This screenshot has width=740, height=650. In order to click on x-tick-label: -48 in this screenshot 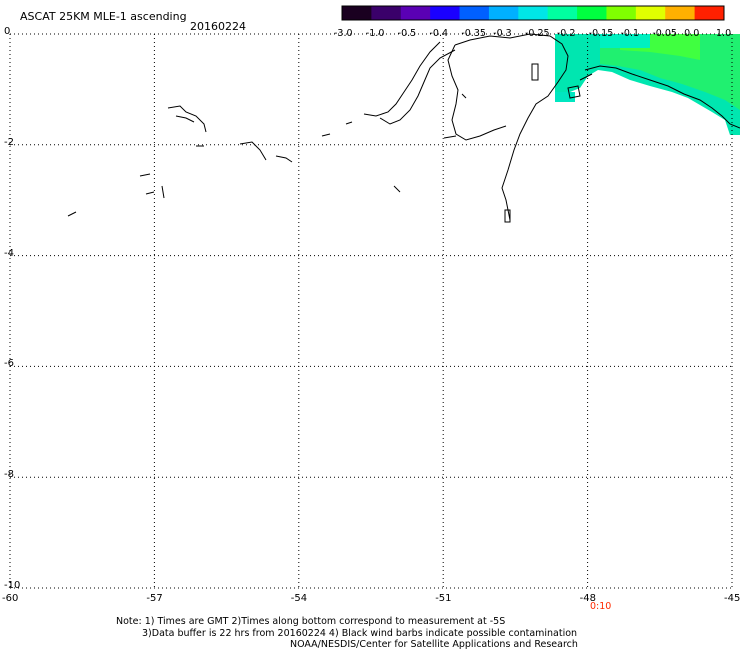, I will do `click(587, 598)`.